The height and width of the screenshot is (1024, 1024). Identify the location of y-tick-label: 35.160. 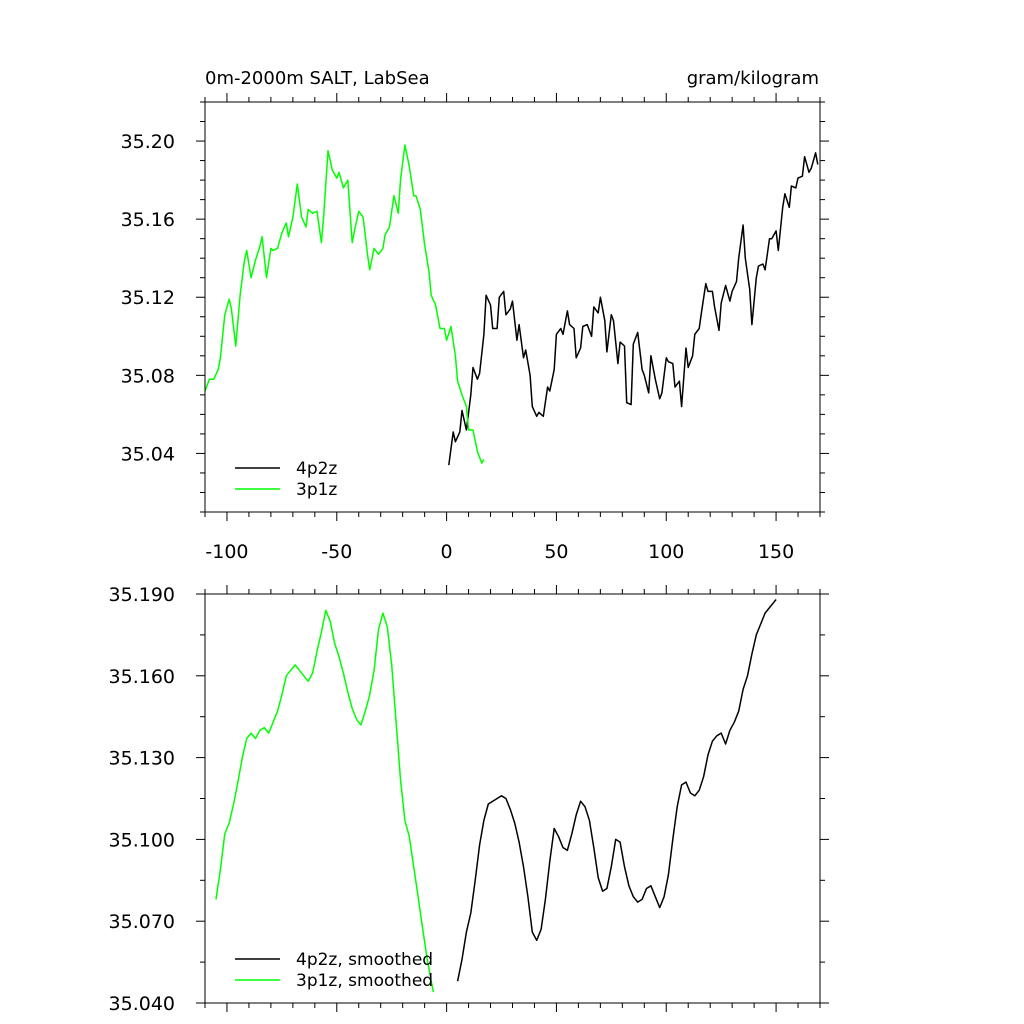
(142, 677).